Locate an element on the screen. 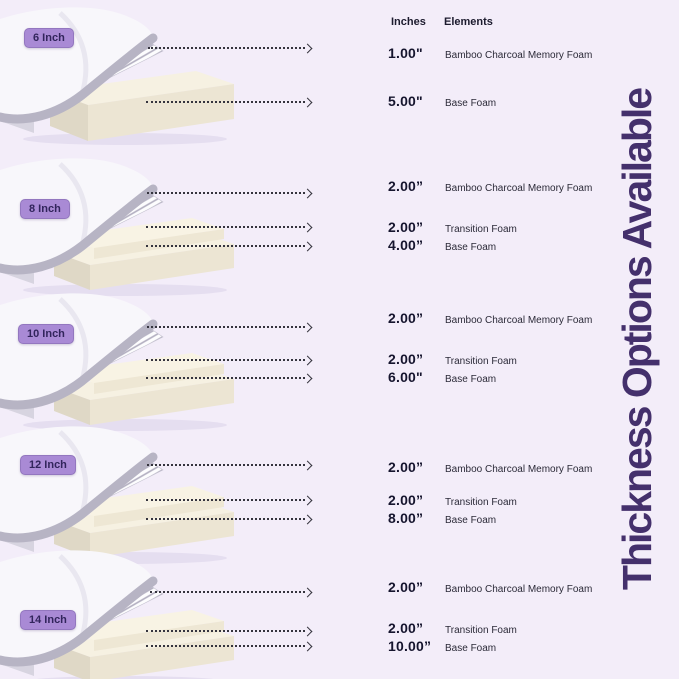  page-title-text: Thickness Options Available is located at coordinates (637, 339).